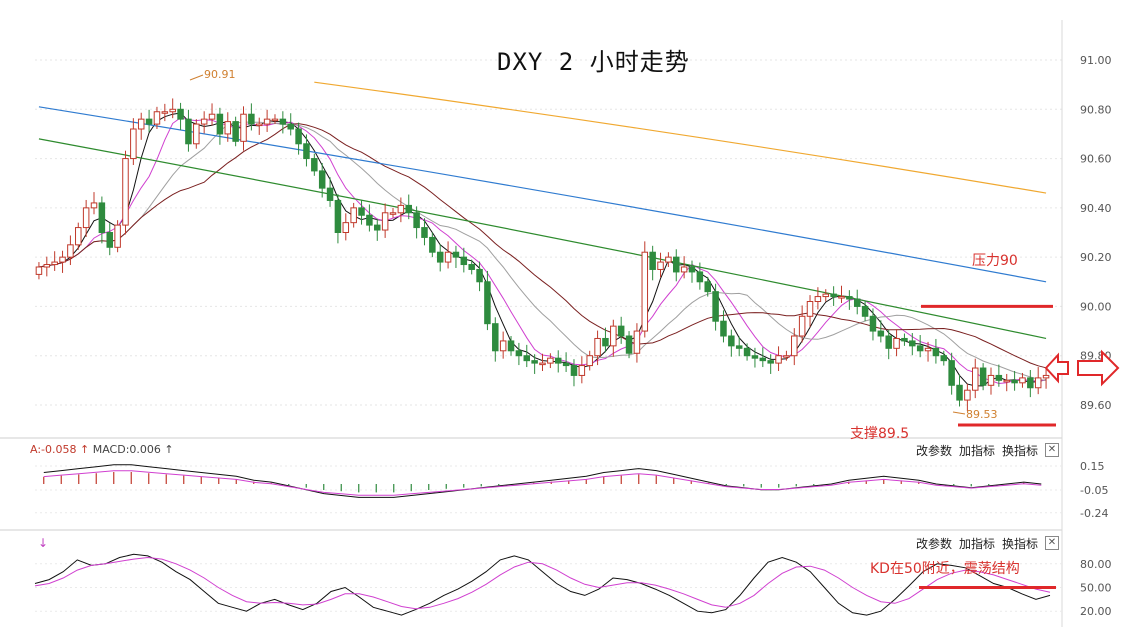  I want to click on high-label: 90.91, so click(220, 74).